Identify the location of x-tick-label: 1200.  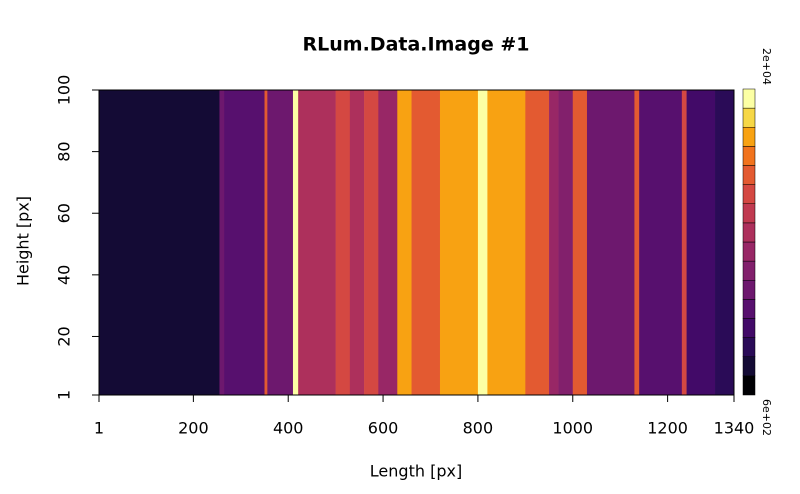
(667, 428).